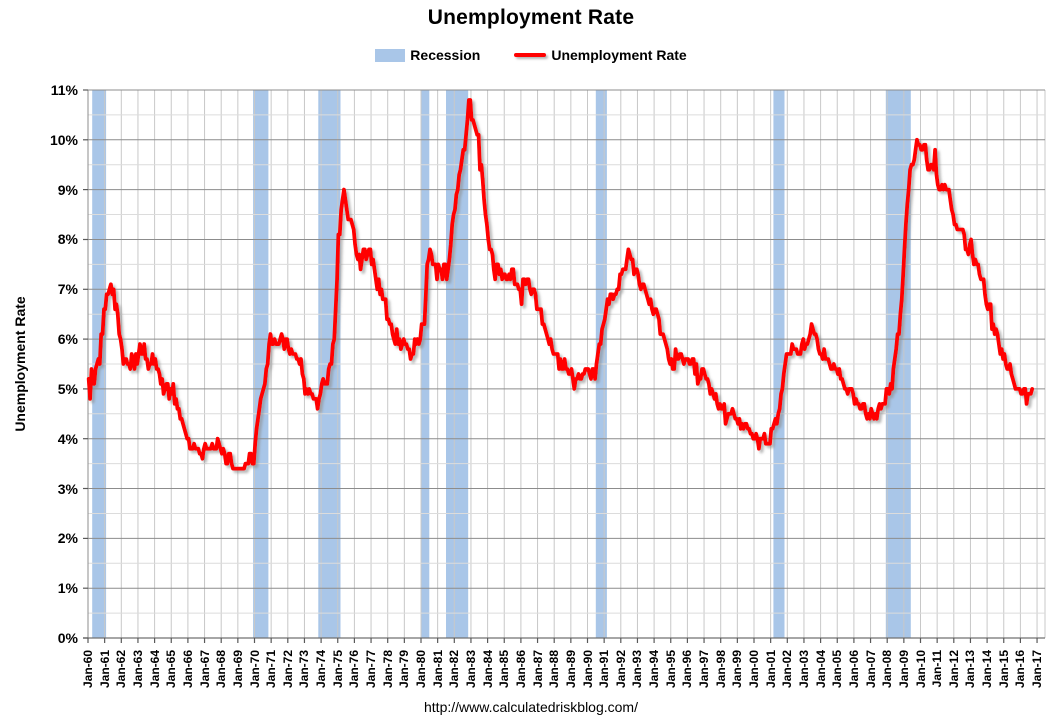 Image resolution: width=1062 pixels, height=722 pixels. Describe the element at coordinates (587, 669) in the screenshot. I see `x-tick-label: Jan-90` at that location.